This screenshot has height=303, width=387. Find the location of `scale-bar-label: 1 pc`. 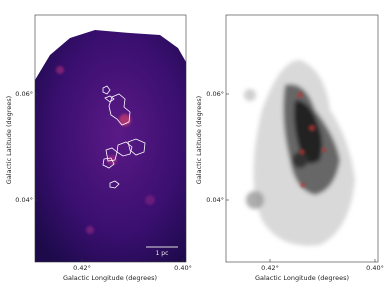

scale-bar-label: 1 pc is located at coordinates (162, 253).